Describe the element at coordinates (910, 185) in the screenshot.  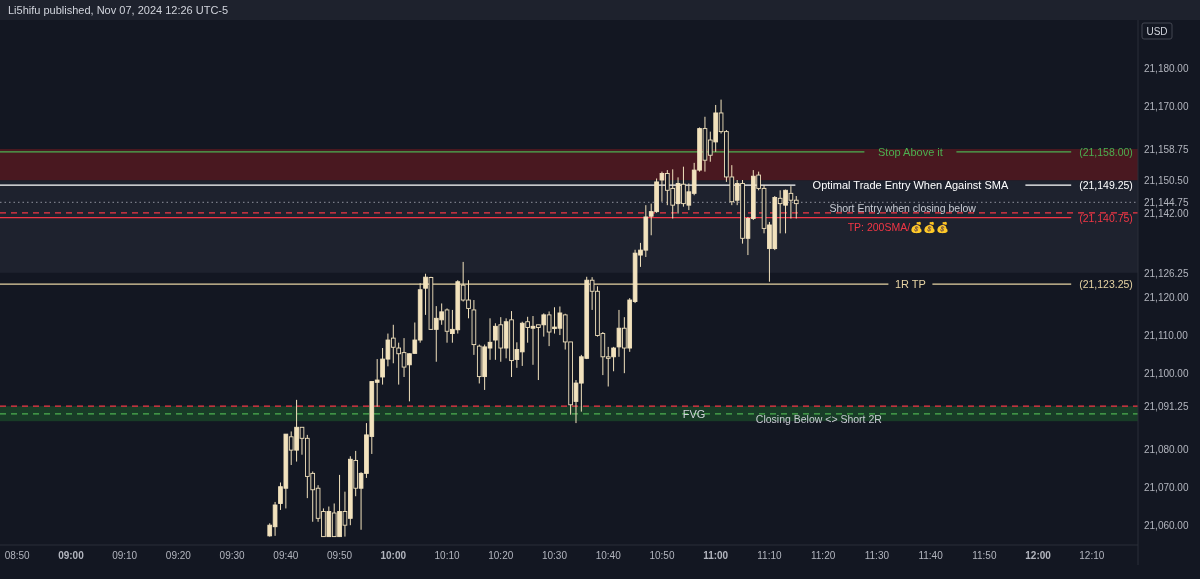
I see `ref-line-label: Optimal Trade Entry When Against SMA` at that location.